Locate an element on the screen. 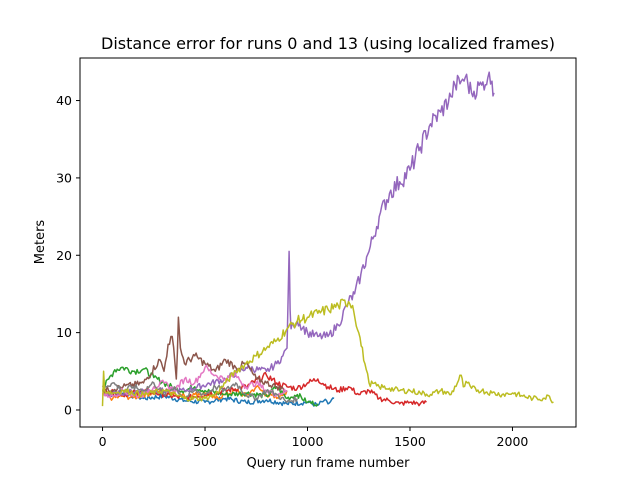 This screenshot has width=640, height=480. y-tick-label-0: 0 is located at coordinates (68, 409).